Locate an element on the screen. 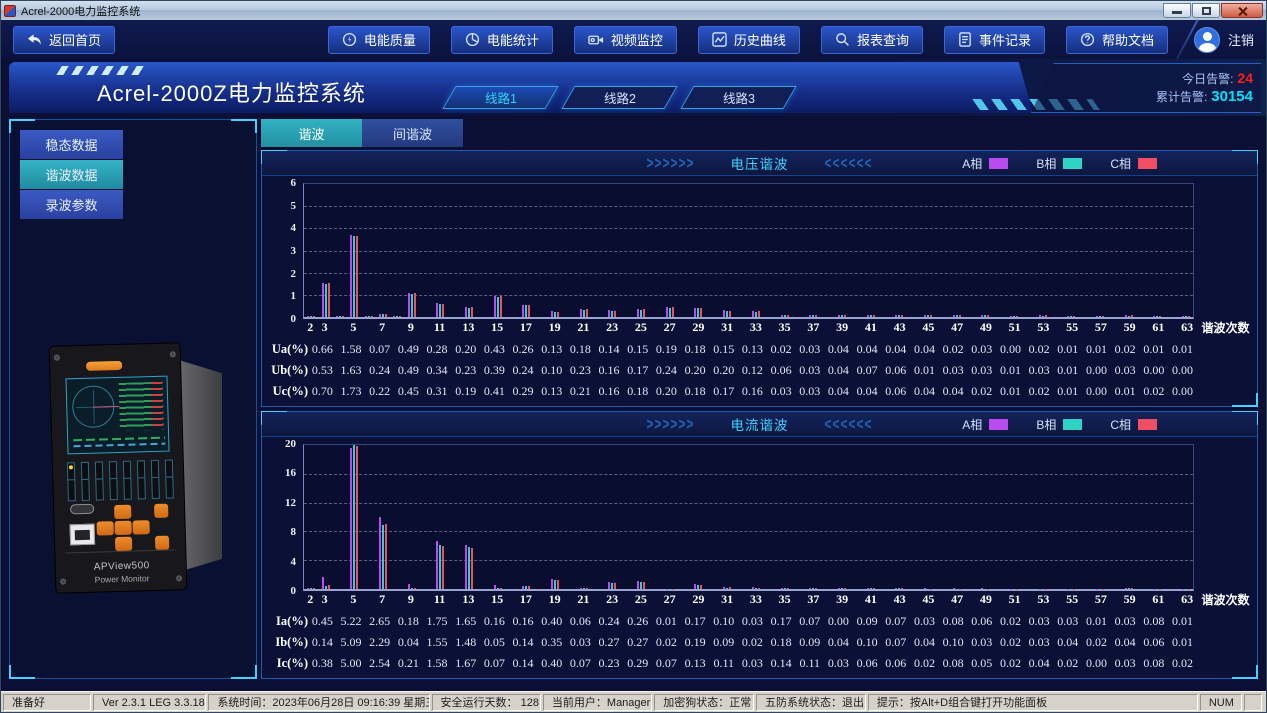 Image resolution: width=1267 pixels, height=713 pixels. tab-line1: 线路1 is located at coordinates (500, 97).